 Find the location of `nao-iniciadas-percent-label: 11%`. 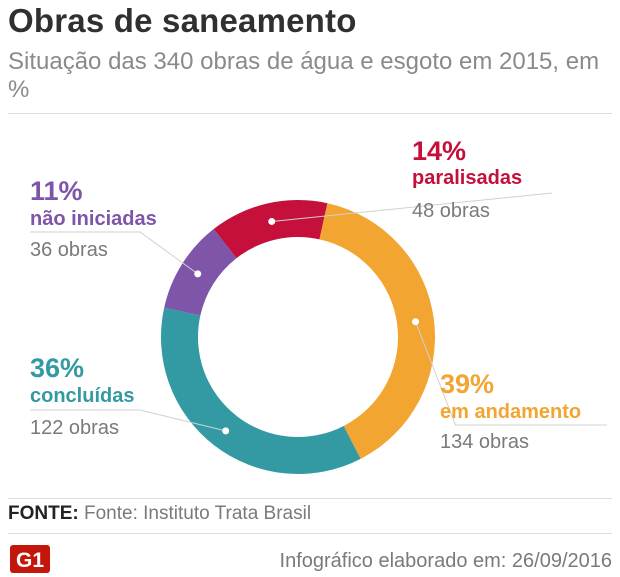

nao-iniciadas-percent-label: 11% is located at coordinates (56, 191).